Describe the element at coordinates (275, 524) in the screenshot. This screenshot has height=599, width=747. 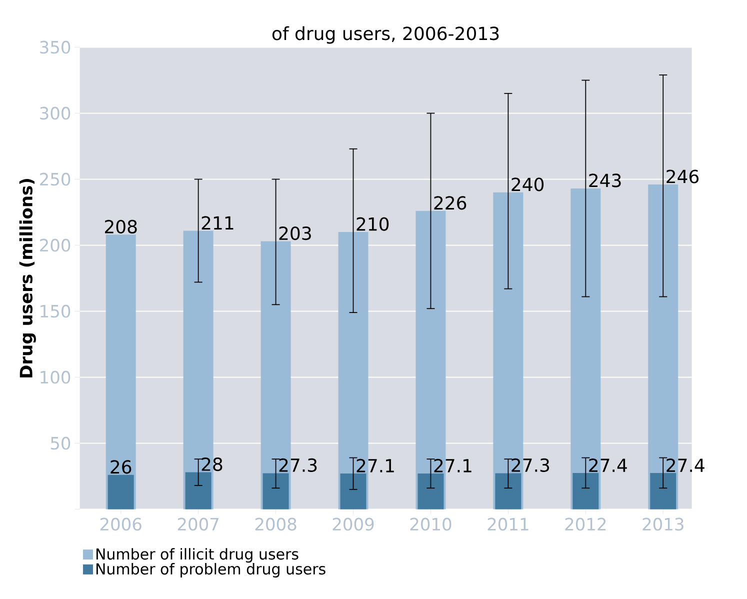
I see `x-tick-label: 2008` at that location.